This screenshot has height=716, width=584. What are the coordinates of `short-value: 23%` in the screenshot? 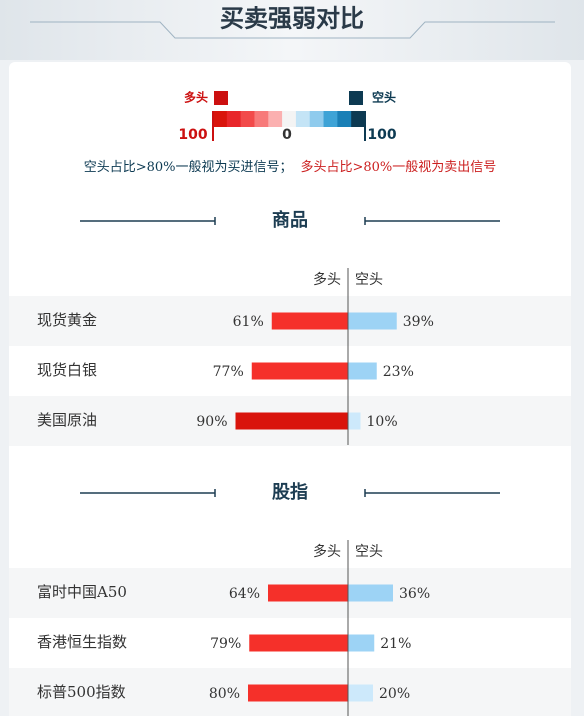 It's located at (398, 372).